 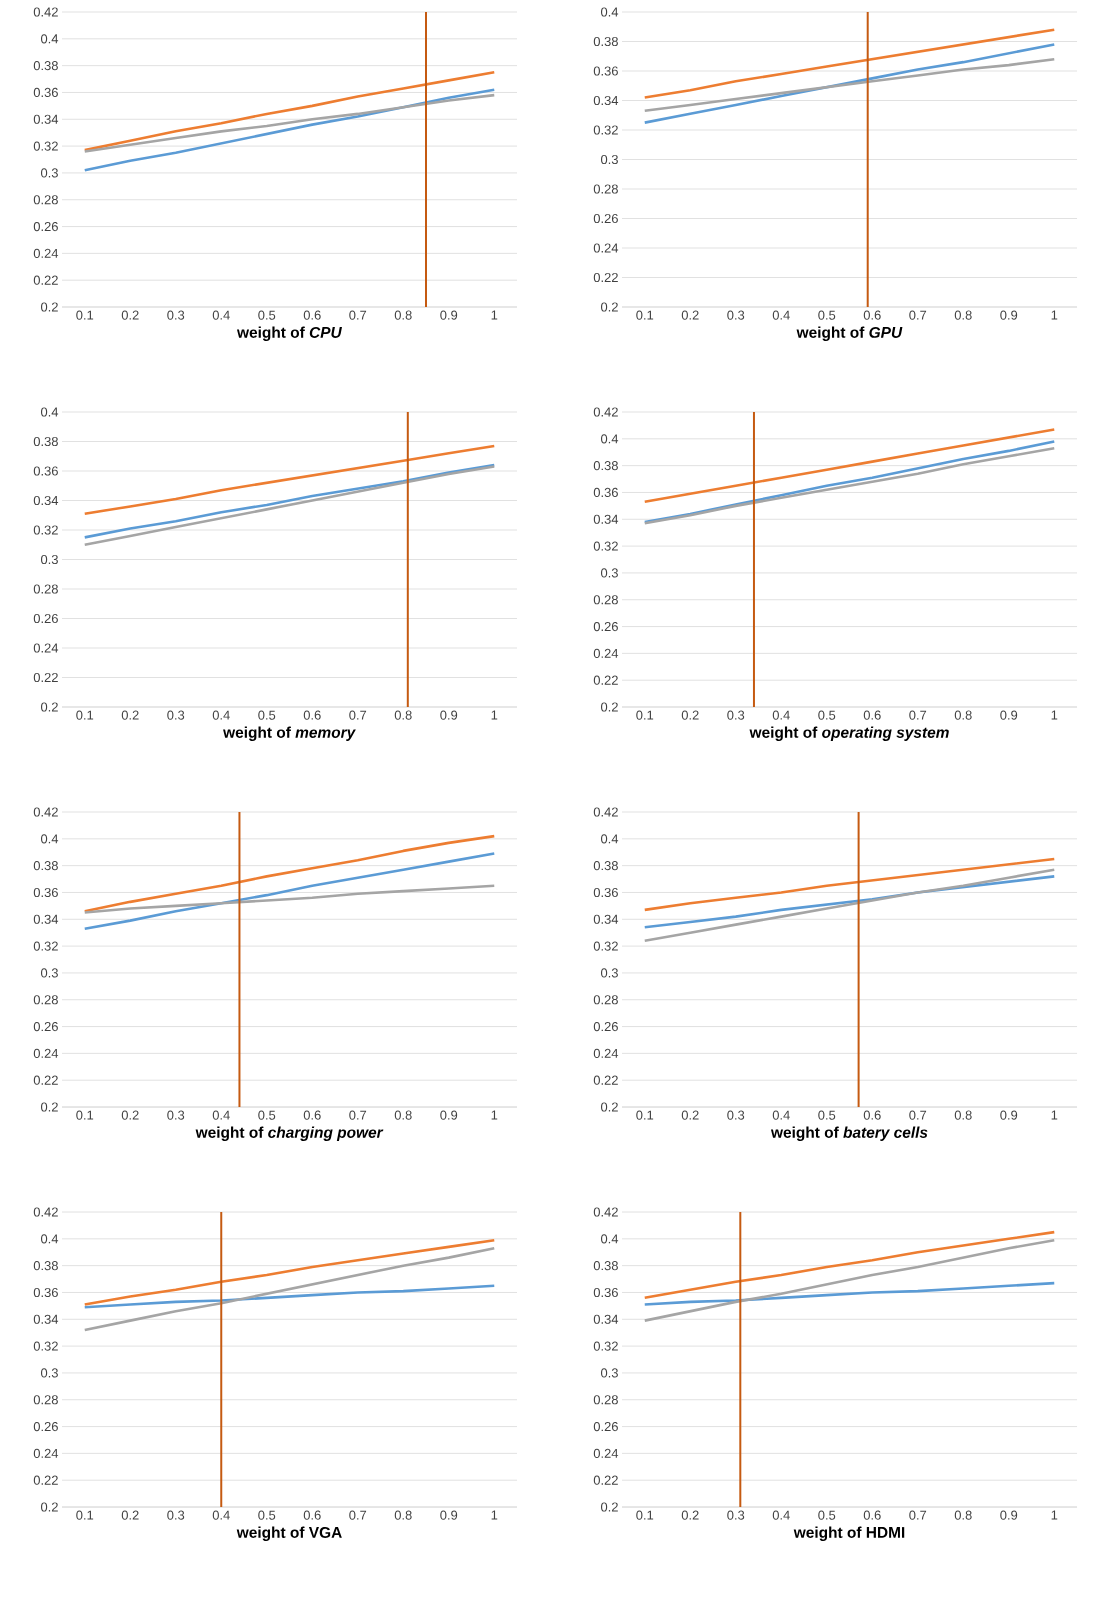 I want to click on x-axis-title: weight of VGA, so click(x=289, y=1533).